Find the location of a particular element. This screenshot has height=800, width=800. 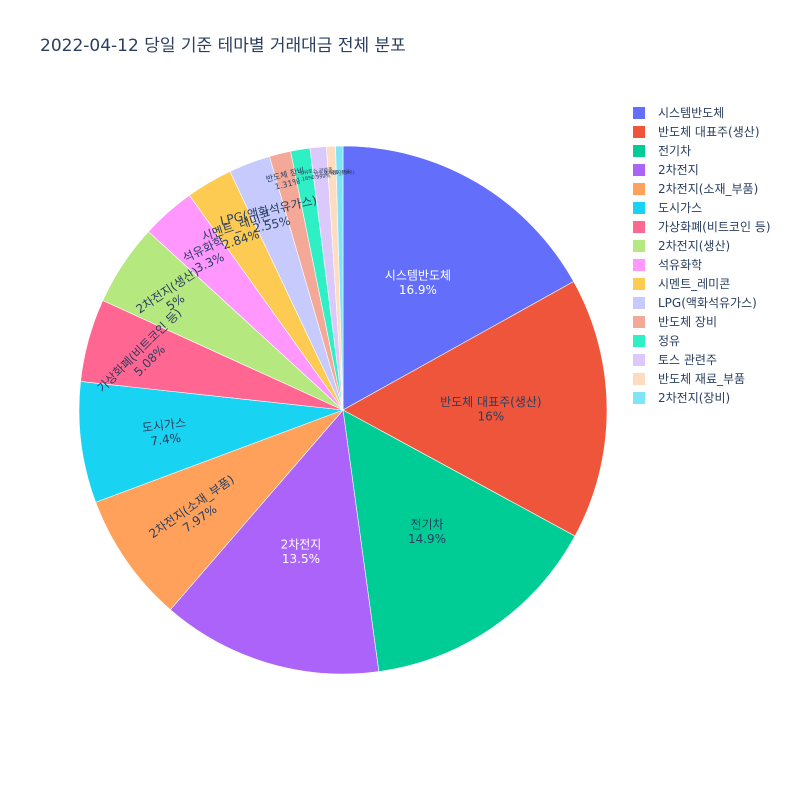

slice-label: 반도체 대표주(생산) 16% is located at coordinates (491, 409).